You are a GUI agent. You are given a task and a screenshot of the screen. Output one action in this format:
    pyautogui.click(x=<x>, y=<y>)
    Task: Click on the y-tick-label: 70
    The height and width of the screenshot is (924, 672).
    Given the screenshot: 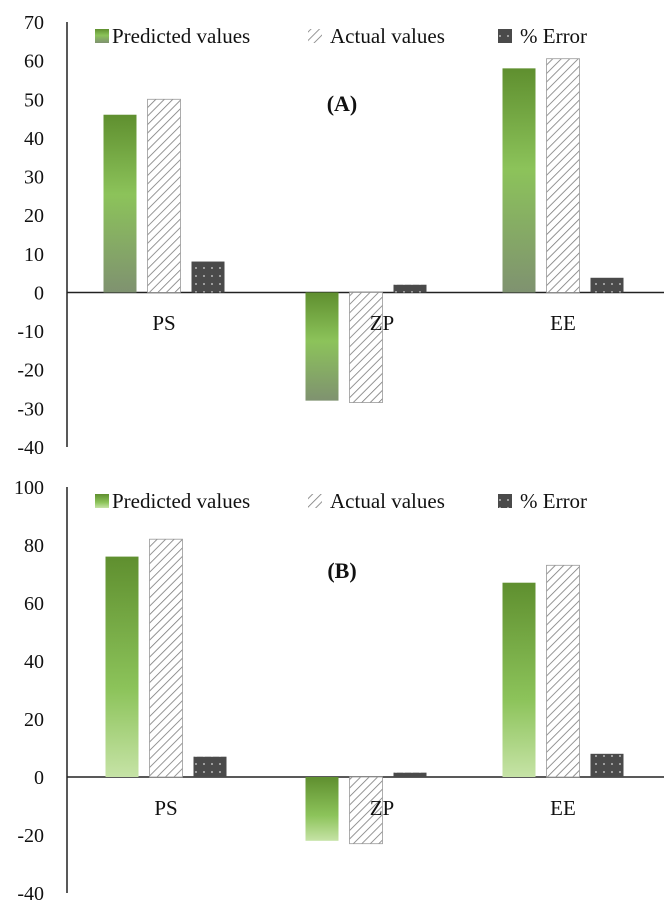 What is the action you would take?
    pyautogui.click(x=34, y=23)
    